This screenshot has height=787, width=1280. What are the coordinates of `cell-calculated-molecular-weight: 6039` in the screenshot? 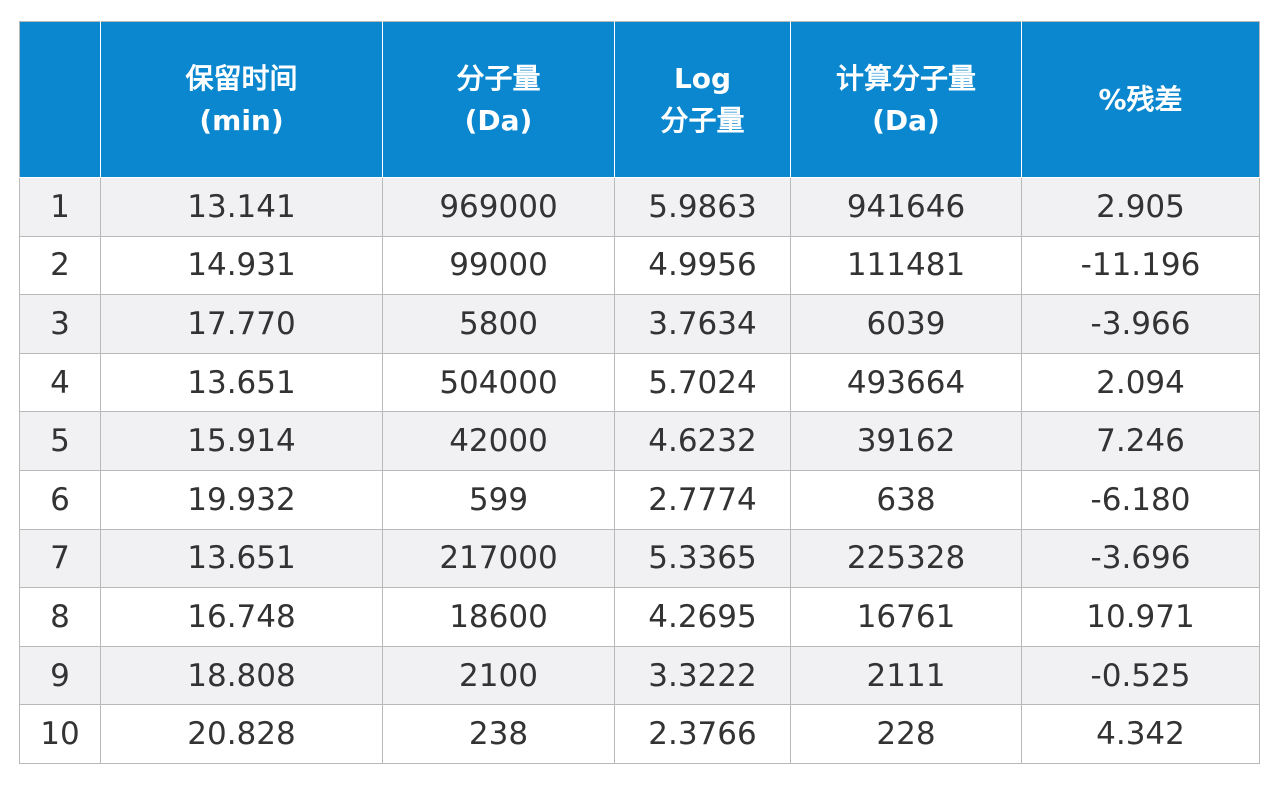 It's located at (906, 324).